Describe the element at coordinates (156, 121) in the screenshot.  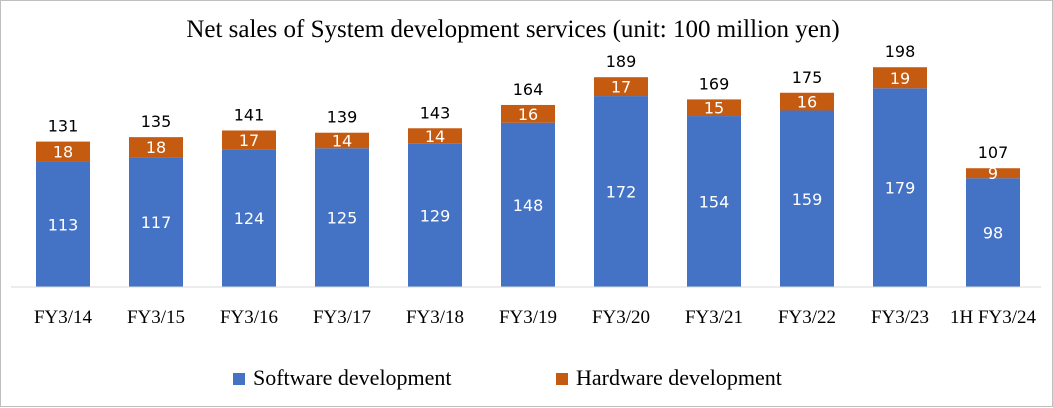
I see `bar-total-label: 135` at that location.